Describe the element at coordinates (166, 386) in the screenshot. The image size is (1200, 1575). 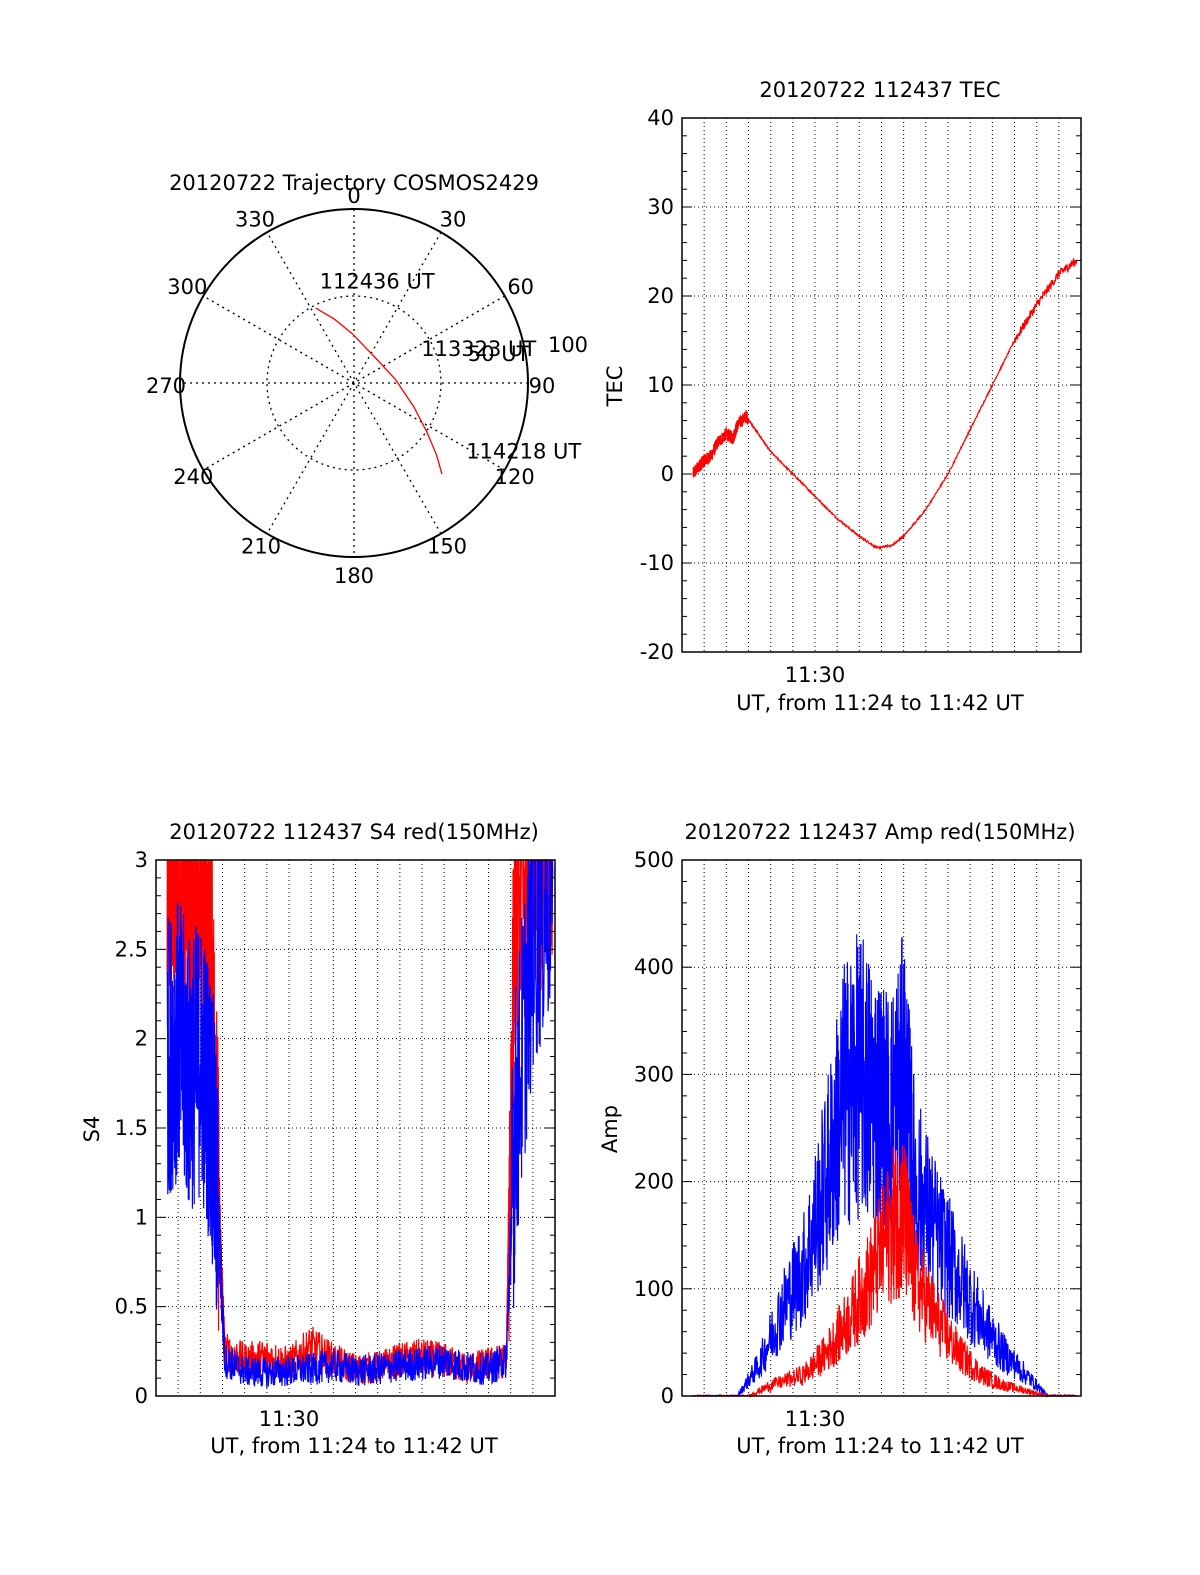
I see `polar-angle-label: 270` at that location.